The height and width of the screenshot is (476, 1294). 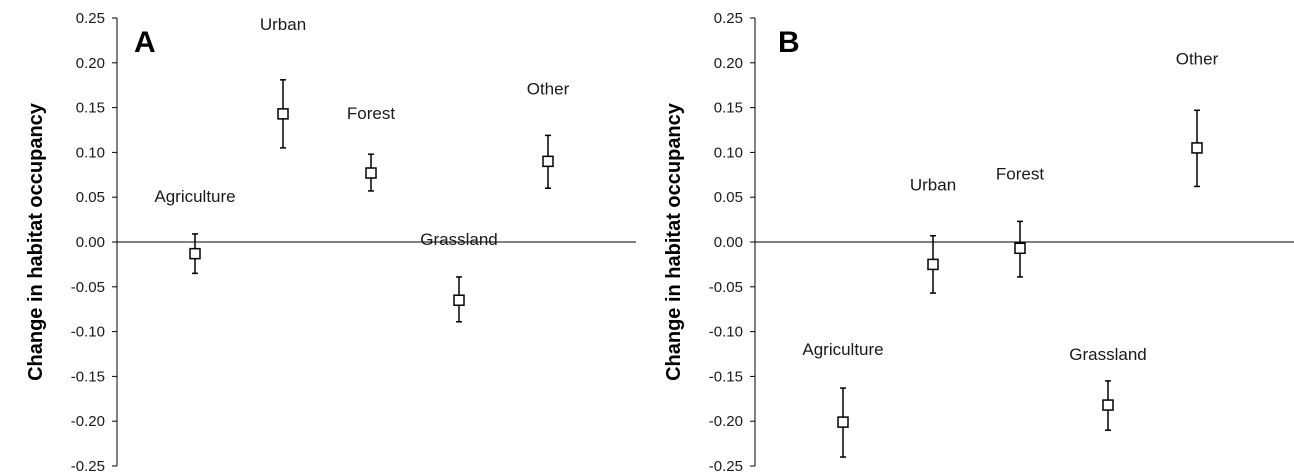 What do you see at coordinates (789, 42) in the screenshot?
I see `panel-label: B` at bounding box center [789, 42].